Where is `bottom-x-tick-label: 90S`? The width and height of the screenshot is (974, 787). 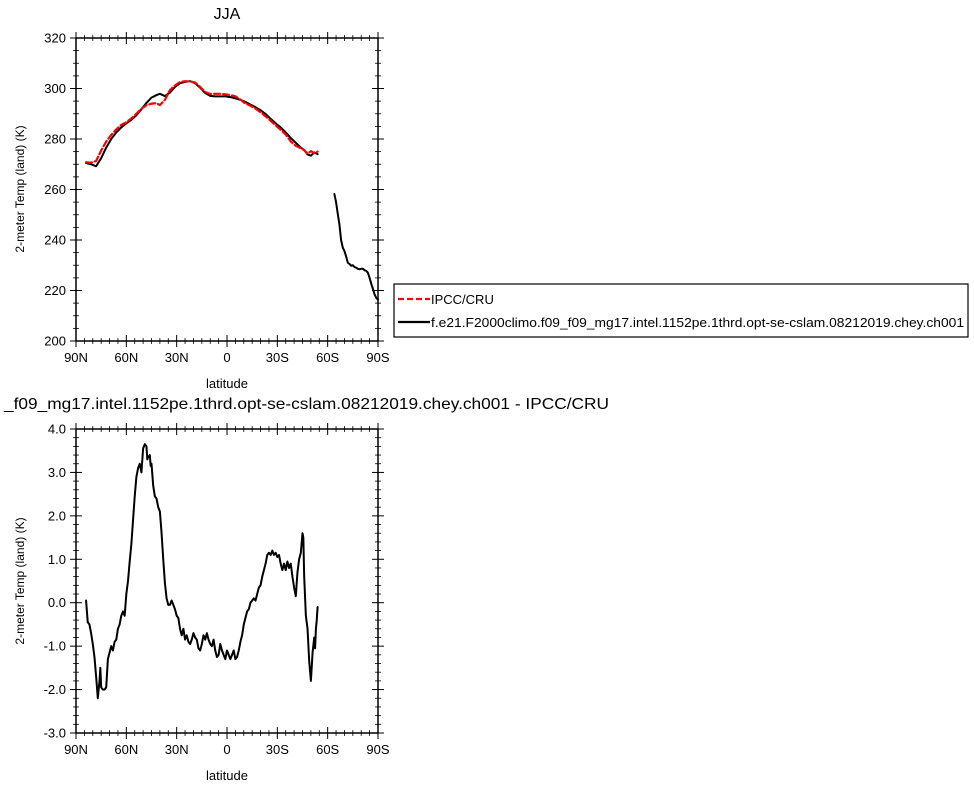
bottom-x-tick-label: 90S is located at coordinates (377, 749).